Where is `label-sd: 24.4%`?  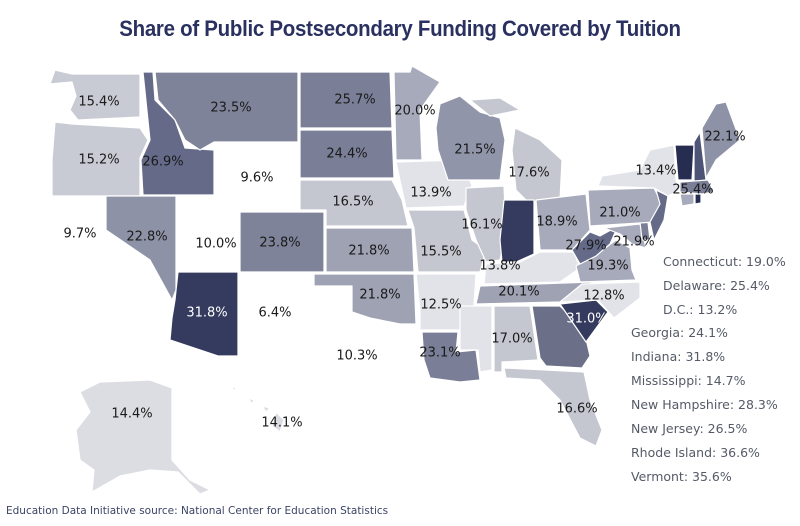
label-sd: 24.4% is located at coordinates (347, 154).